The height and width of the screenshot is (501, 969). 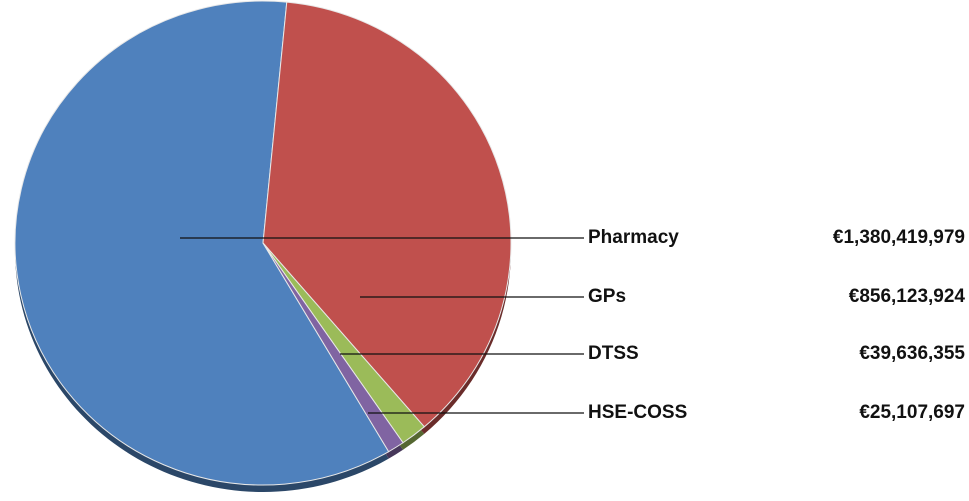 What do you see at coordinates (912, 353) in the screenshot?
I see `value-label: €39,636,355` at bounding box center [912, 353].